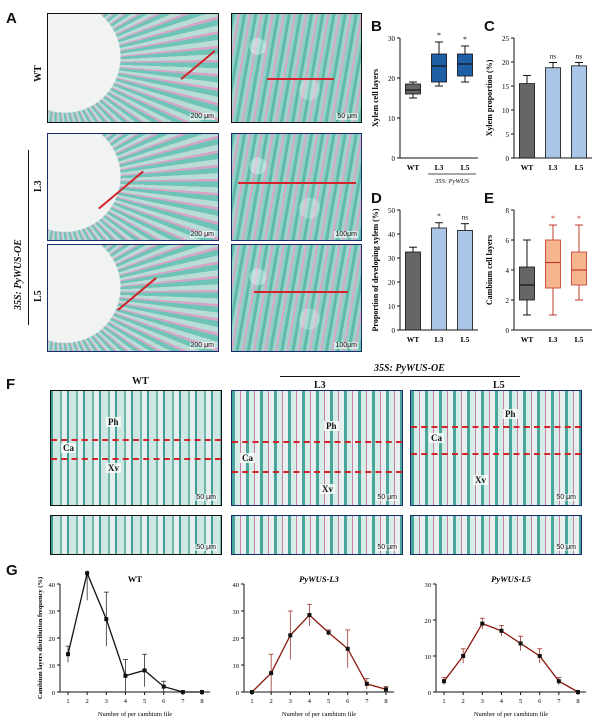  What do you see at coordinates (18, 274) in the screenshot?
I see `group-label: 35S: PyWUS-OE` at bounding box center [18, 274].